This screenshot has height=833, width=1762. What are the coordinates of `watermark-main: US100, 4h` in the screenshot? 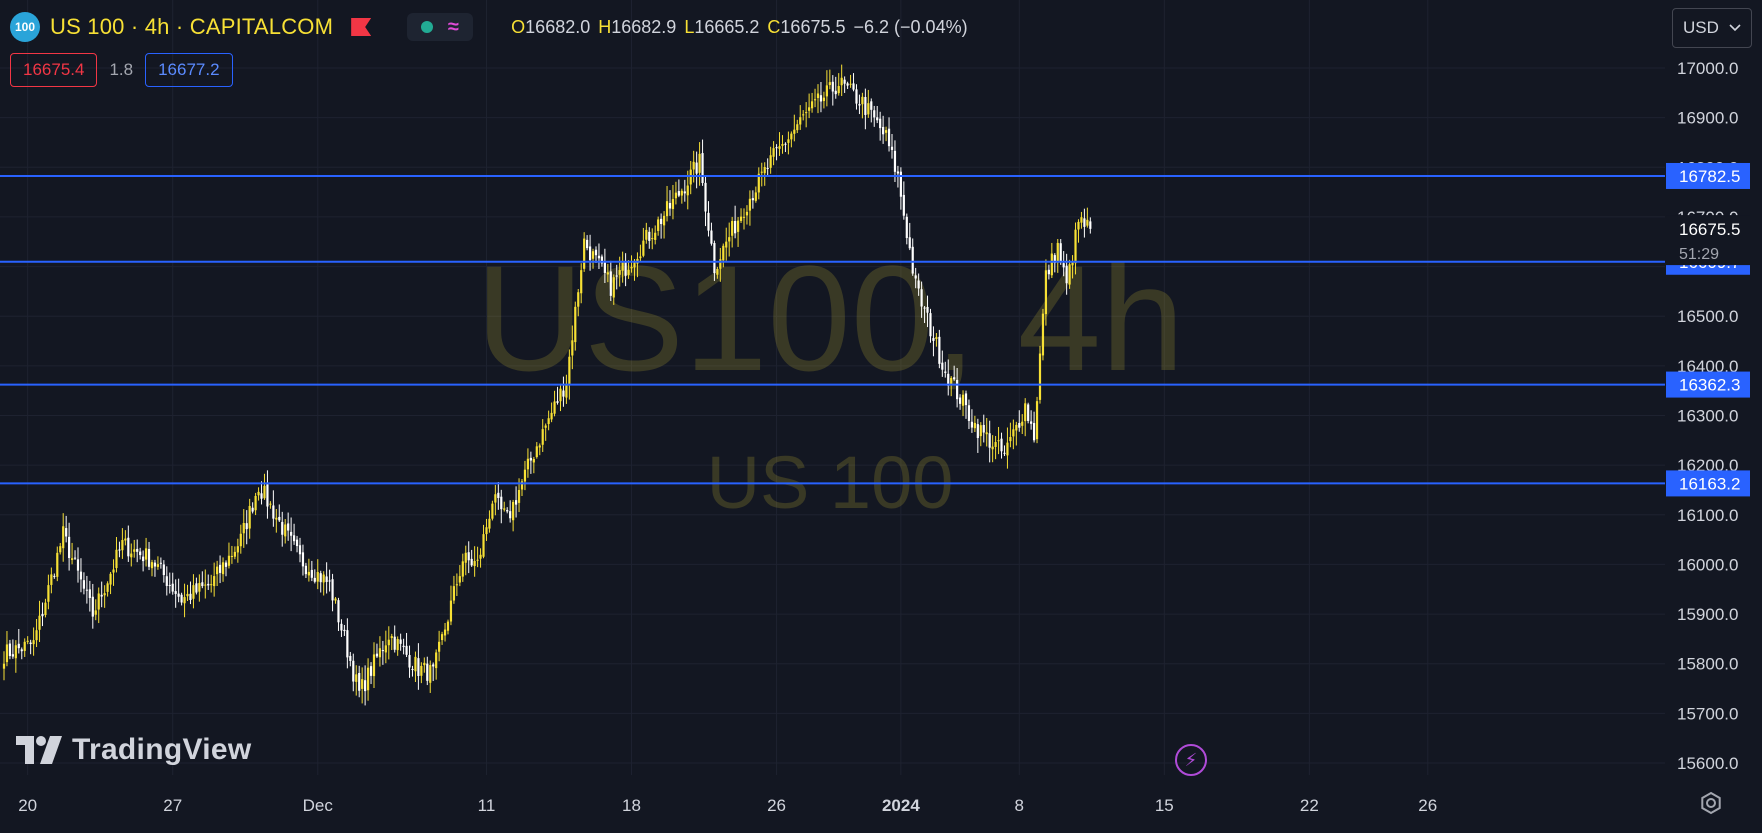 It's located at (830, 318).